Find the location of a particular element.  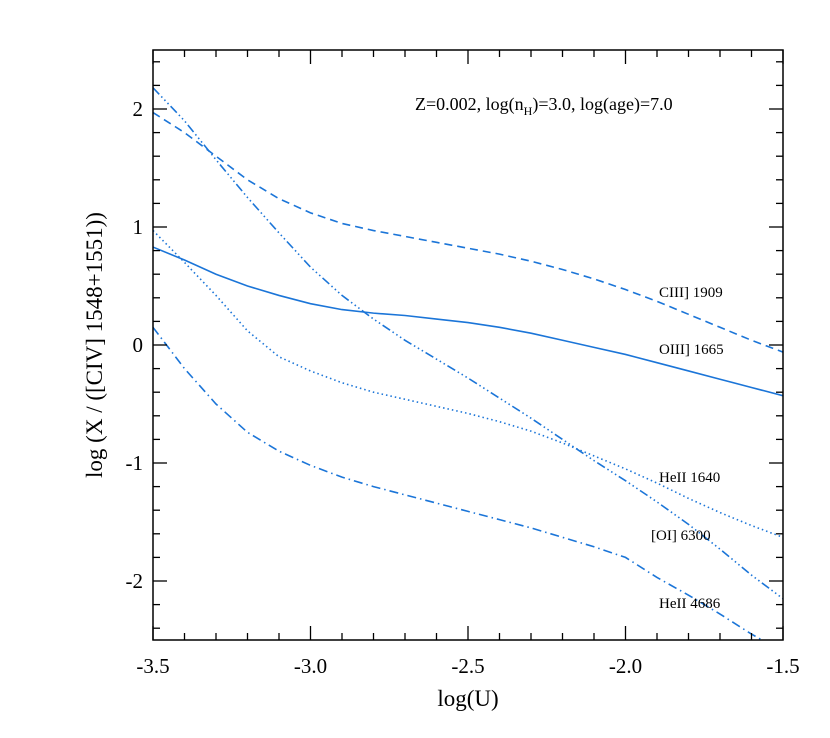

annotation-subscript: H is located at coordinates (528, 111).